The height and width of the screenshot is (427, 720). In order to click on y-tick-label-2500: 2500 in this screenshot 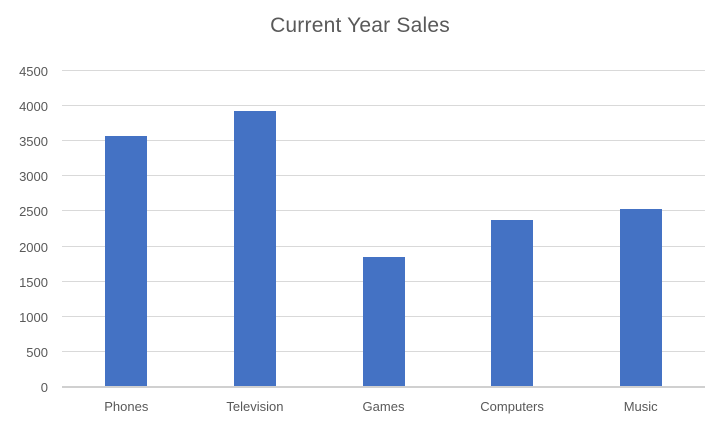, I will do `click(33, 212)`.